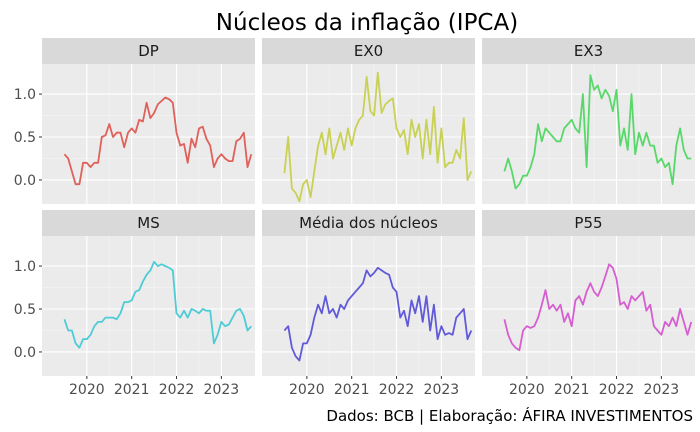 The image size is (700, 432). Describe the element at coordinates (597, 132) in the screenshot. I see `series-line-ex3` at that location.